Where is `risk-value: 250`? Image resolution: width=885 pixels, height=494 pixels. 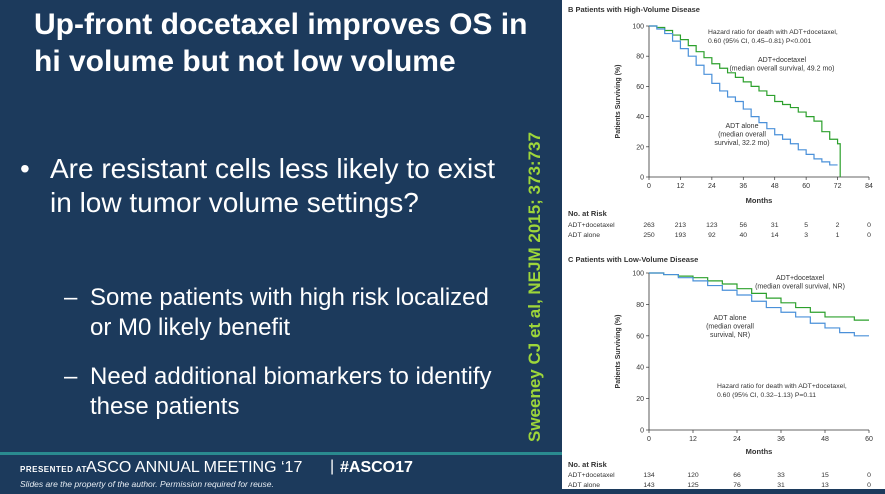
risk-value: 250 is located at coordinates (649, 235).